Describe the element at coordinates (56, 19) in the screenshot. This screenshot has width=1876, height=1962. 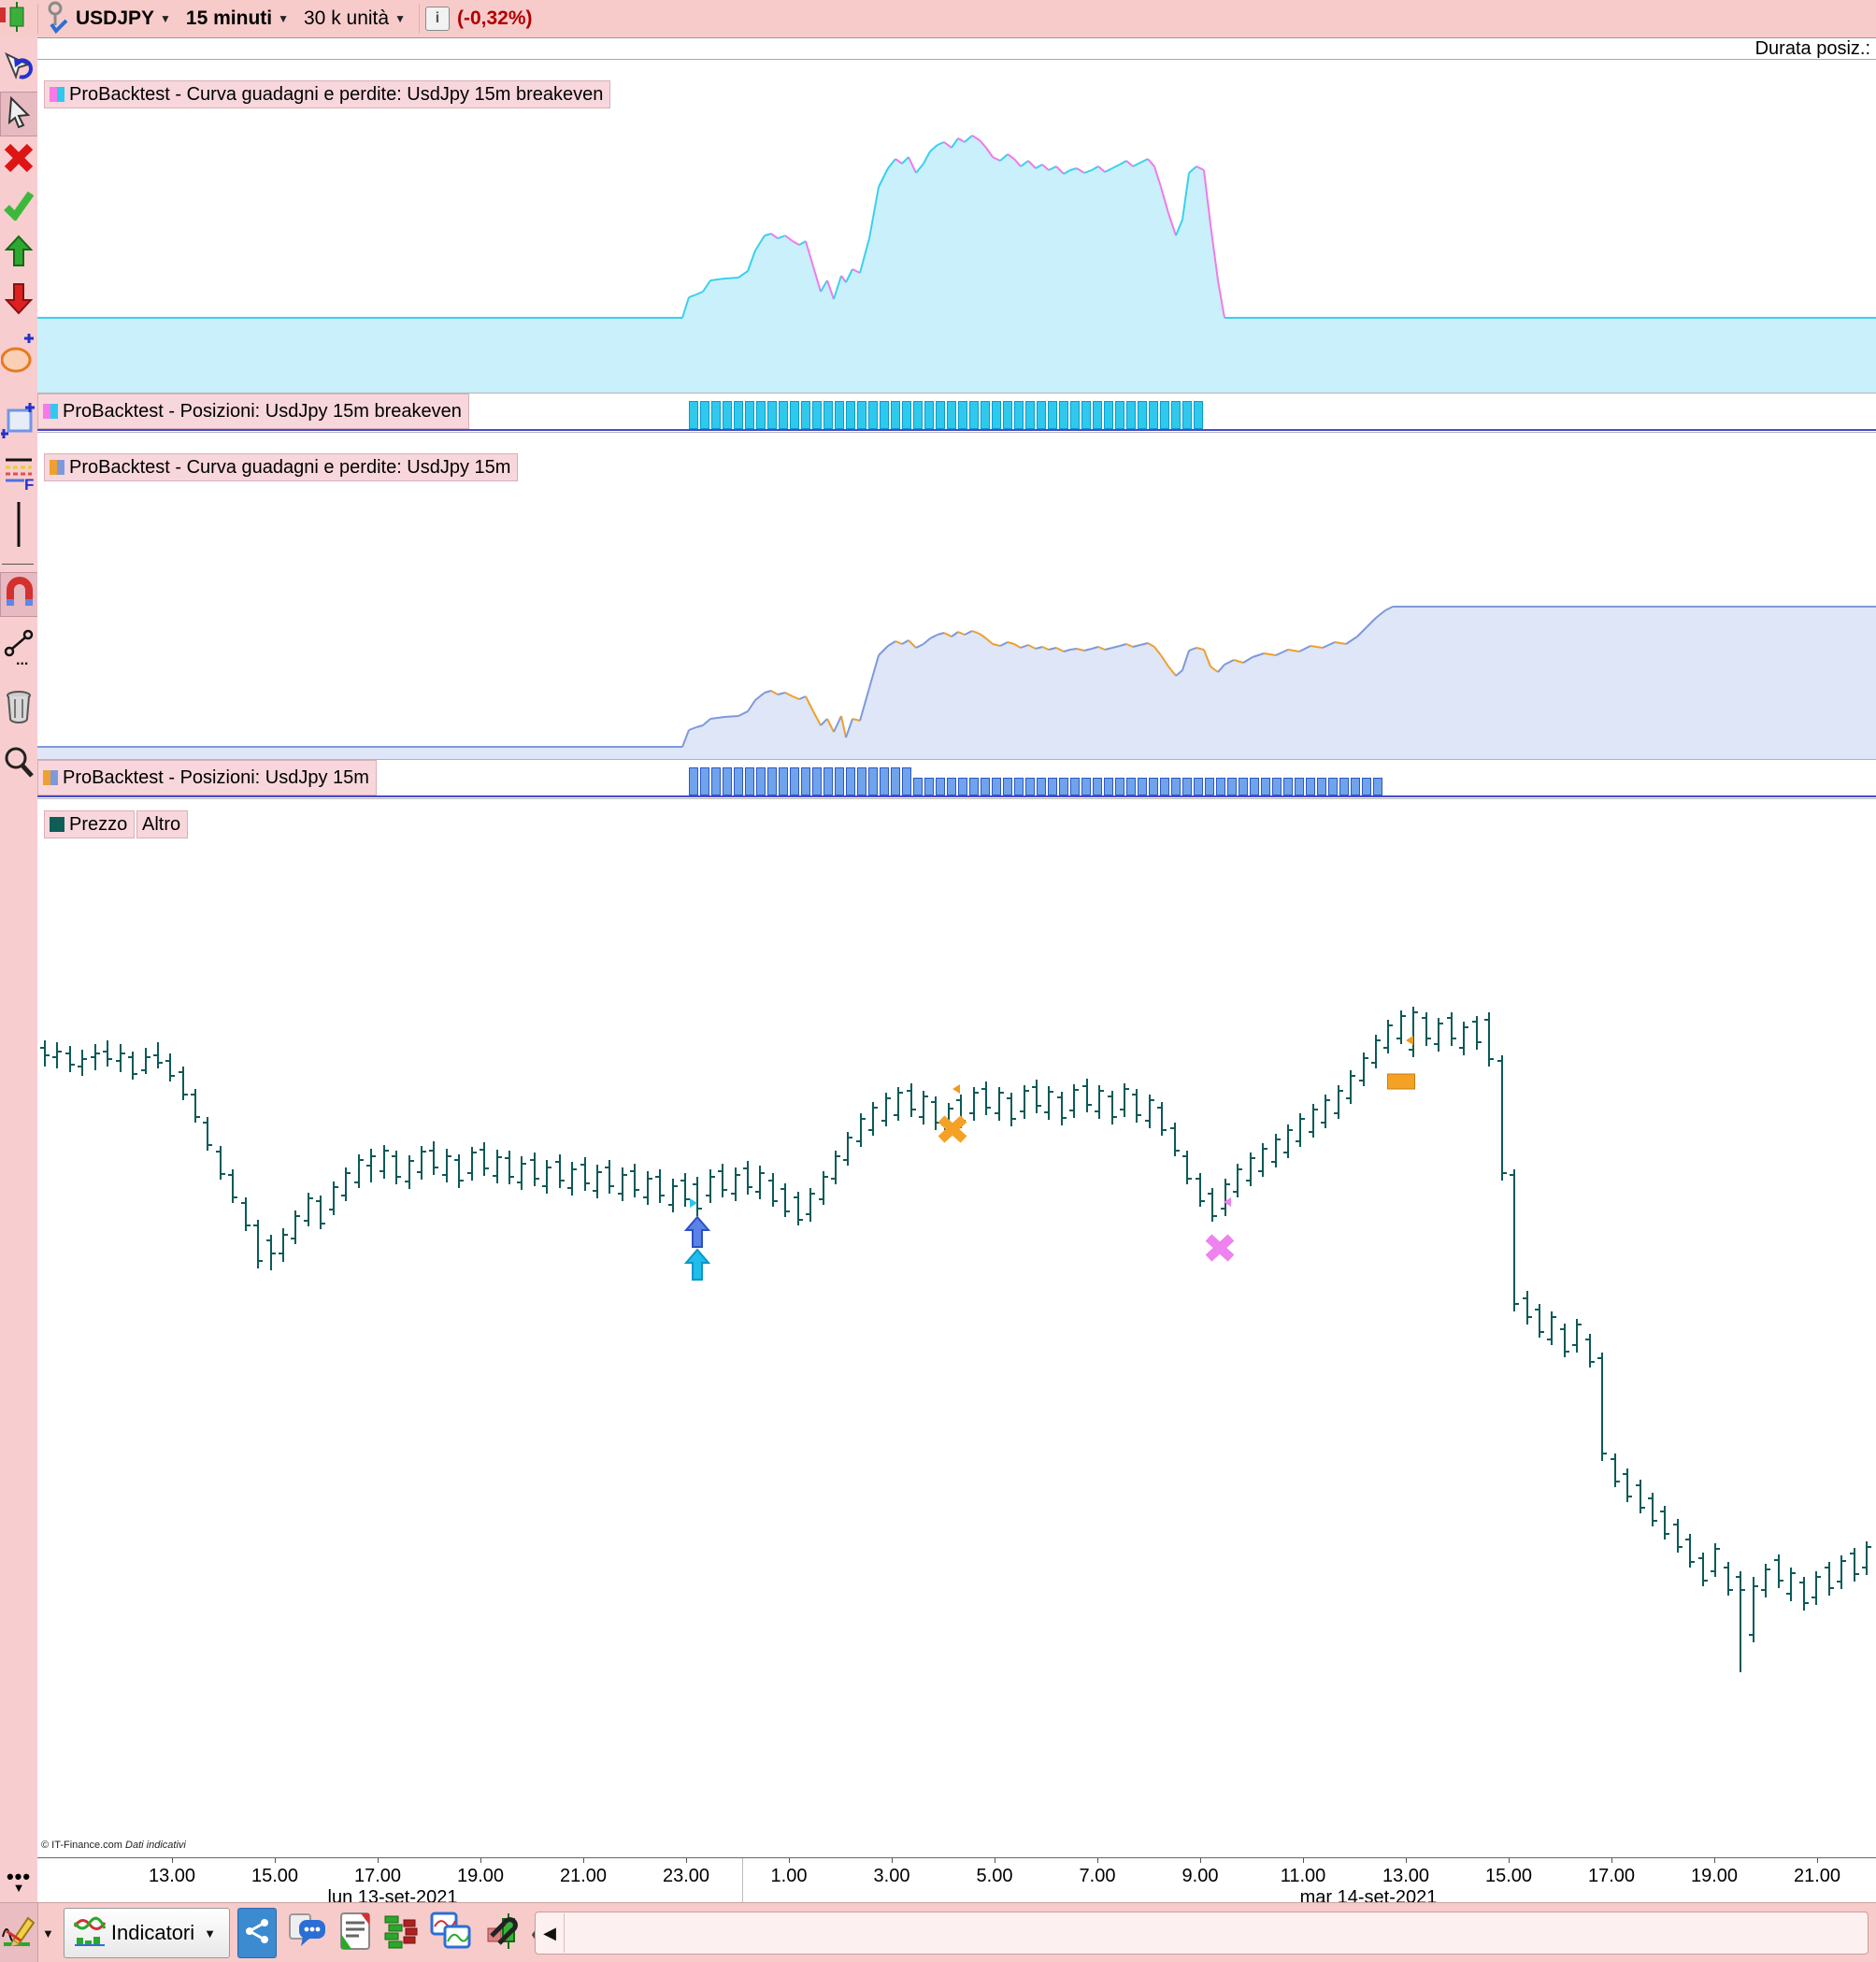
I see `pin-check-icon` at that location.